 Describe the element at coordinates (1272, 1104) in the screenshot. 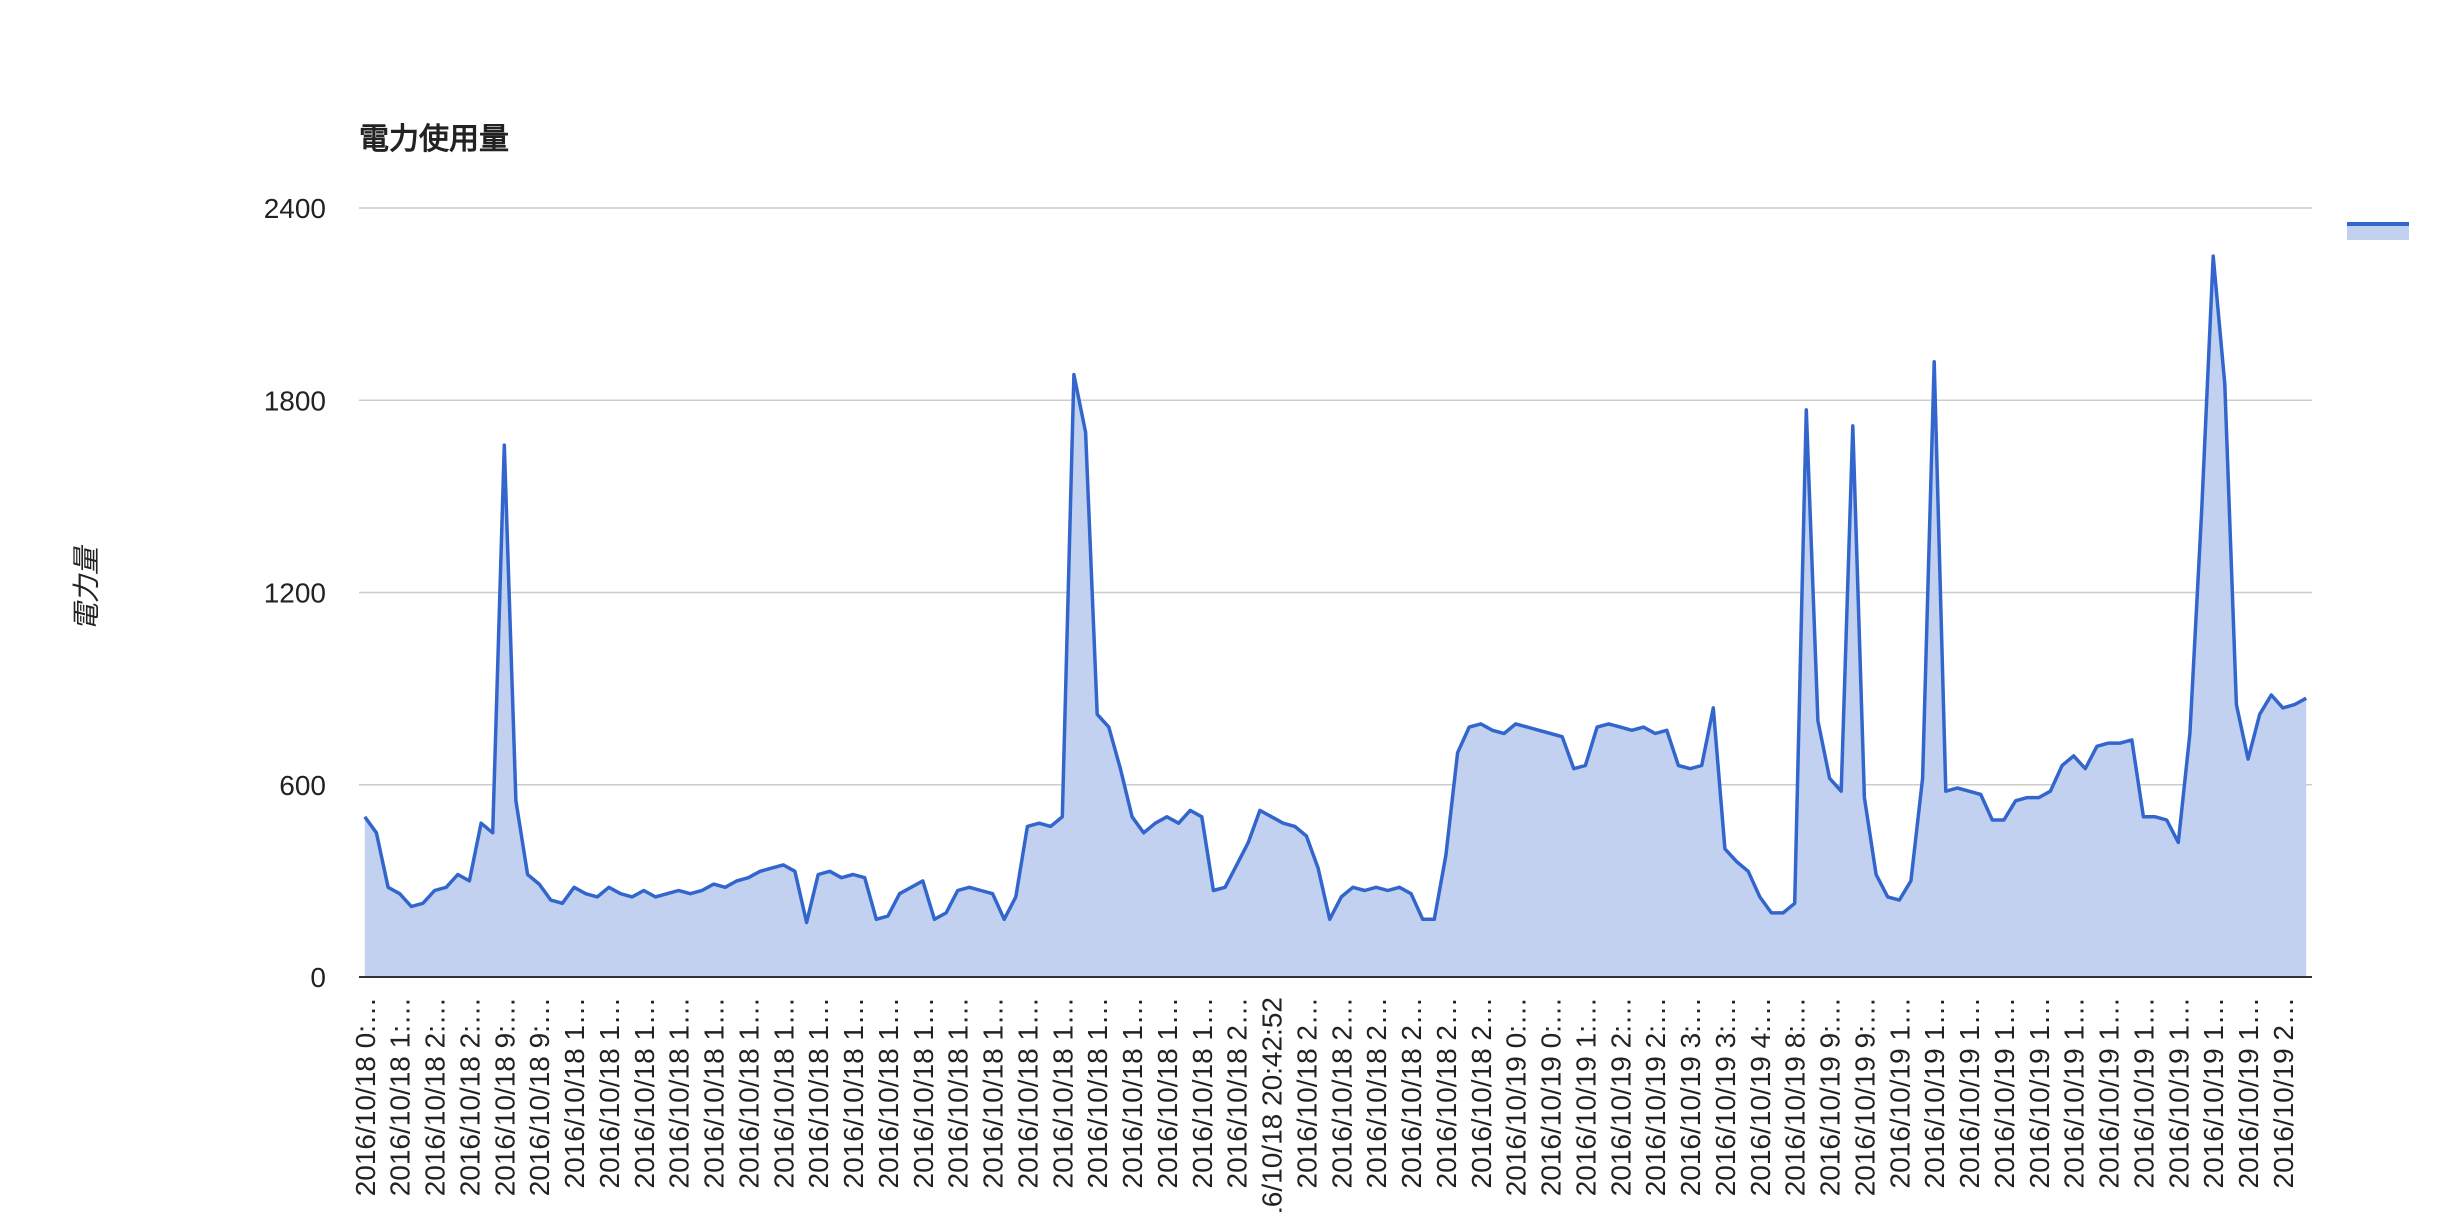

I see `x-tick-label: 2016/10/18 20:42:52` at that location.